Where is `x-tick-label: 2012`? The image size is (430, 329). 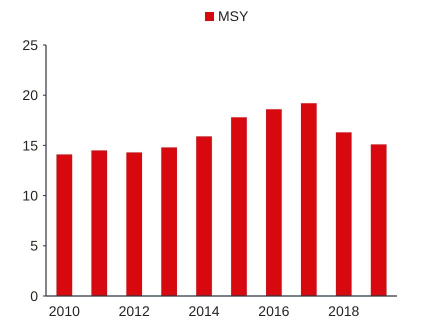 x-tick-label: 2012 is located at coordinates (134, 311).